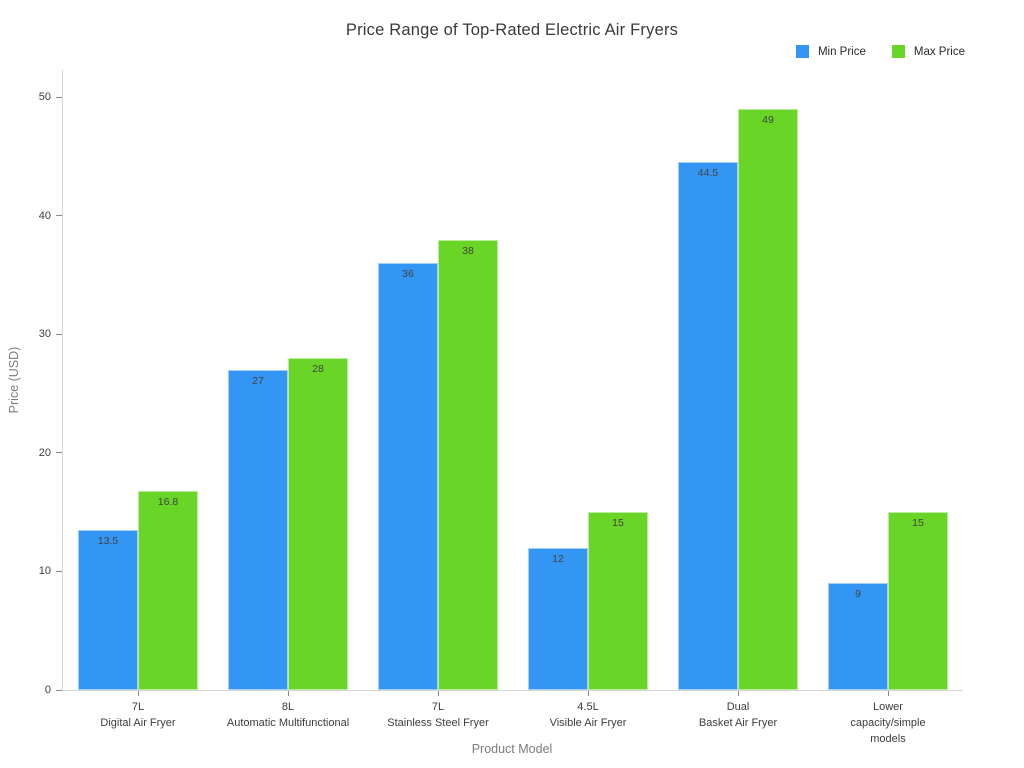 The height and width of the screenshot is (768, 1024). Describe the element at coordinates (108, 541) in the screenshot. I see `bar-value-label: 13.5` at that location.